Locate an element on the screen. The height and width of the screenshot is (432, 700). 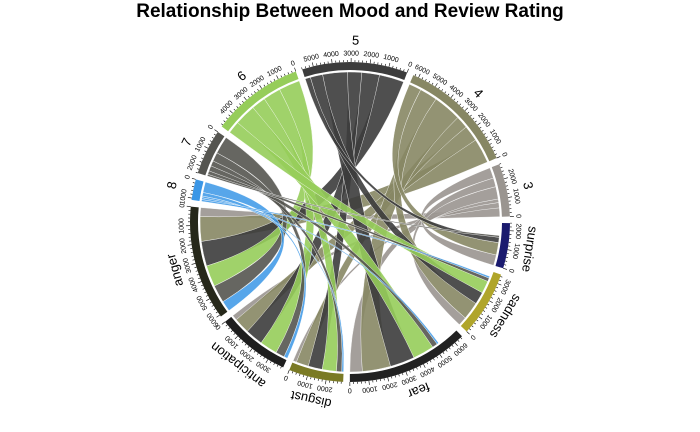
tick-label-3: 1000 is located at coordinates (515, 196).